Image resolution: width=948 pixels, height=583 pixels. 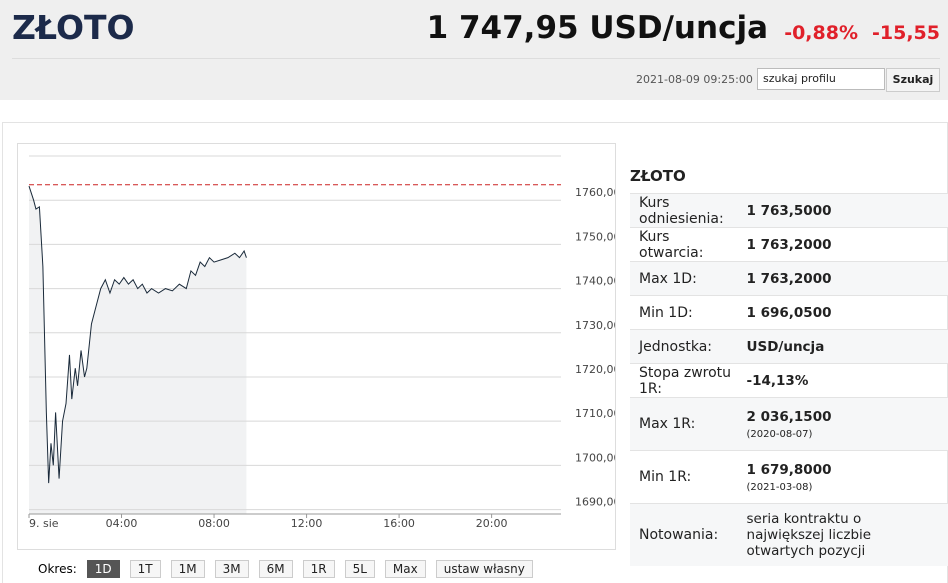 What do you see at coordinates (214, 523) in the screenshot?
I see `x-tick-label: 08:00` at bounding box center [214, 523].